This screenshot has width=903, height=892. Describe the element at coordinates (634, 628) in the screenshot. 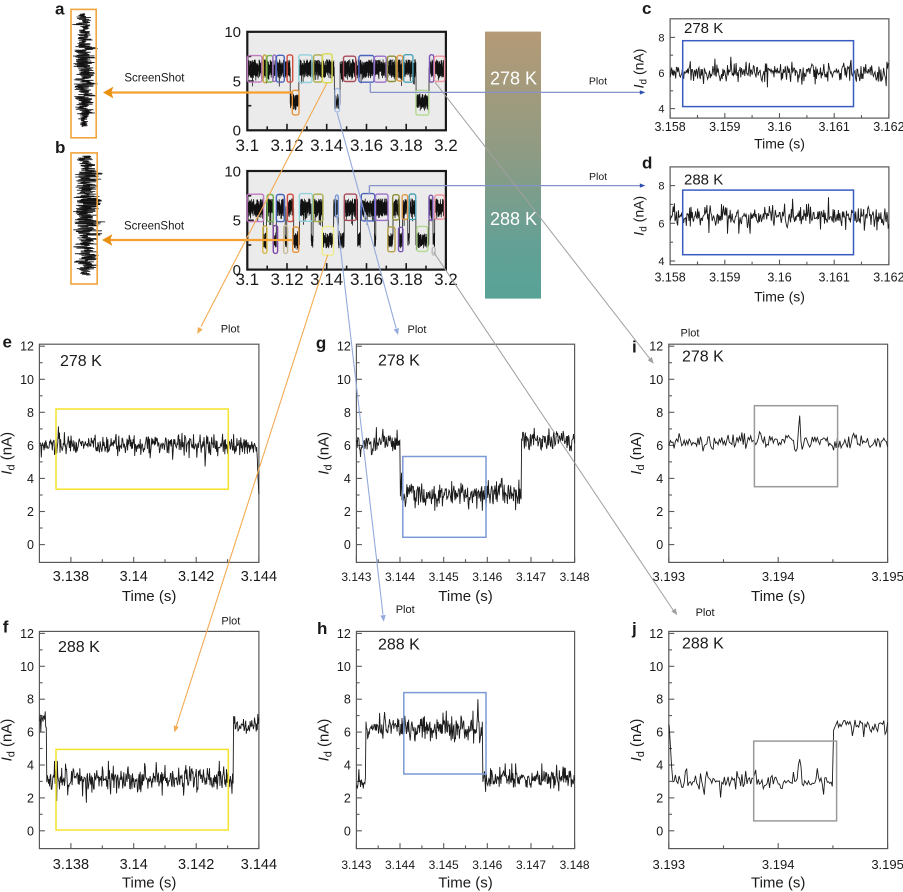

I see `svg-text: j` at that location.